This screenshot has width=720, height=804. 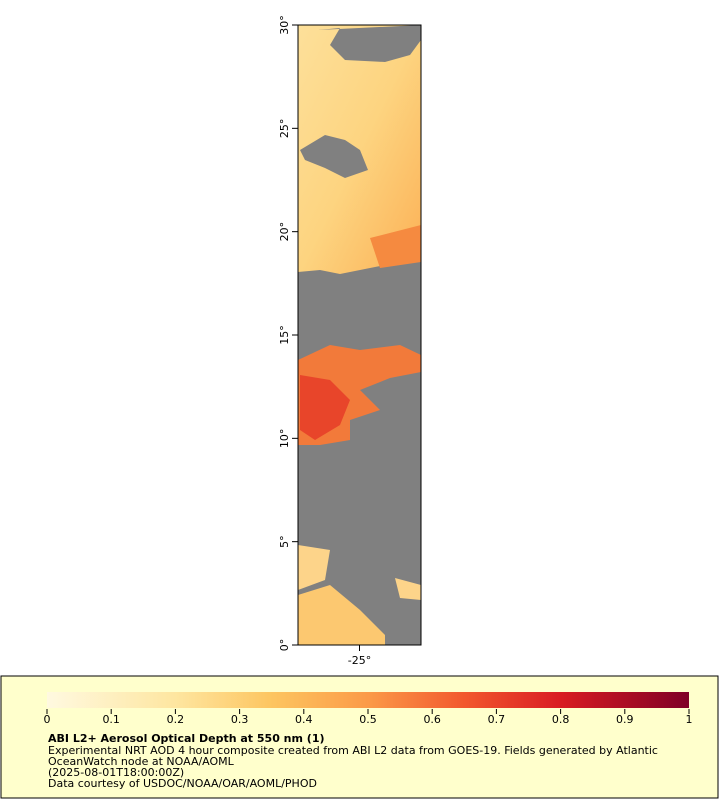 I want to click on colorbar-tick-label: 0.6, so click(x=432, y=719).